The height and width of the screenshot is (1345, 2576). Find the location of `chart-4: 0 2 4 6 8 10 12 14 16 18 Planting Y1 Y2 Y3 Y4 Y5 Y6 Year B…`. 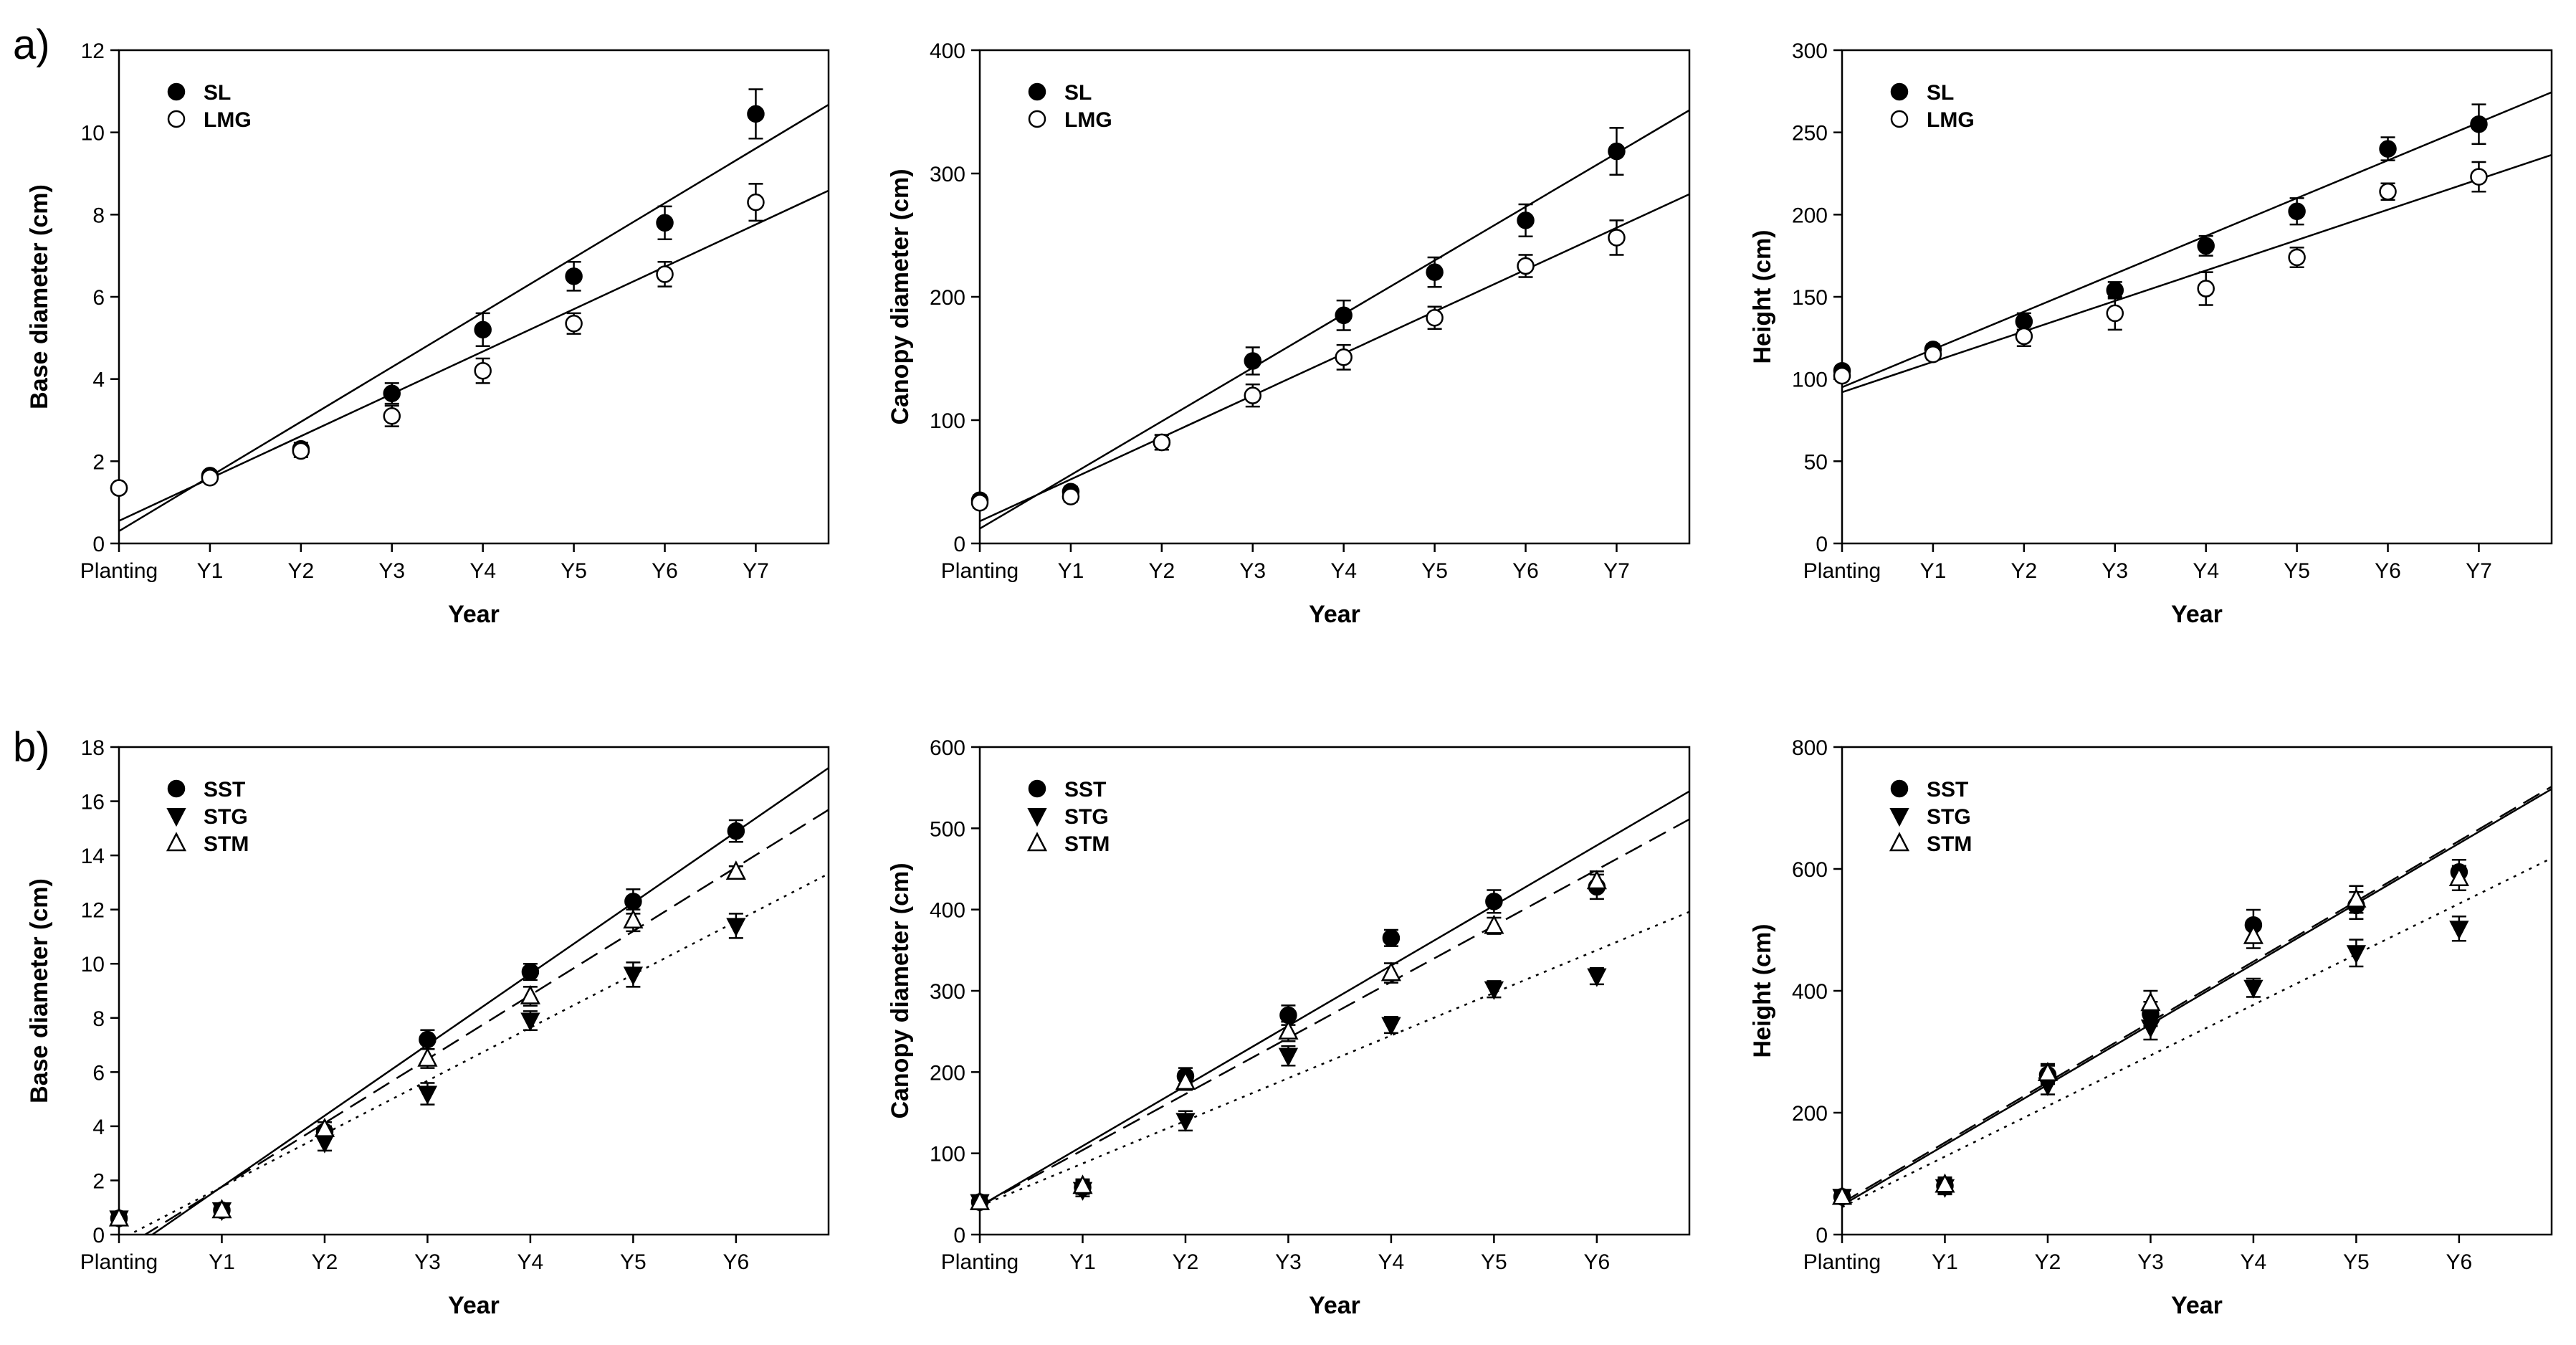

chart-4: 0 2 4 6 8 10 12 14 16 18 Planting Y1 Y2 Y3 Y4 Y5 Y6 Year B… is located at coordinates (428, 1027).